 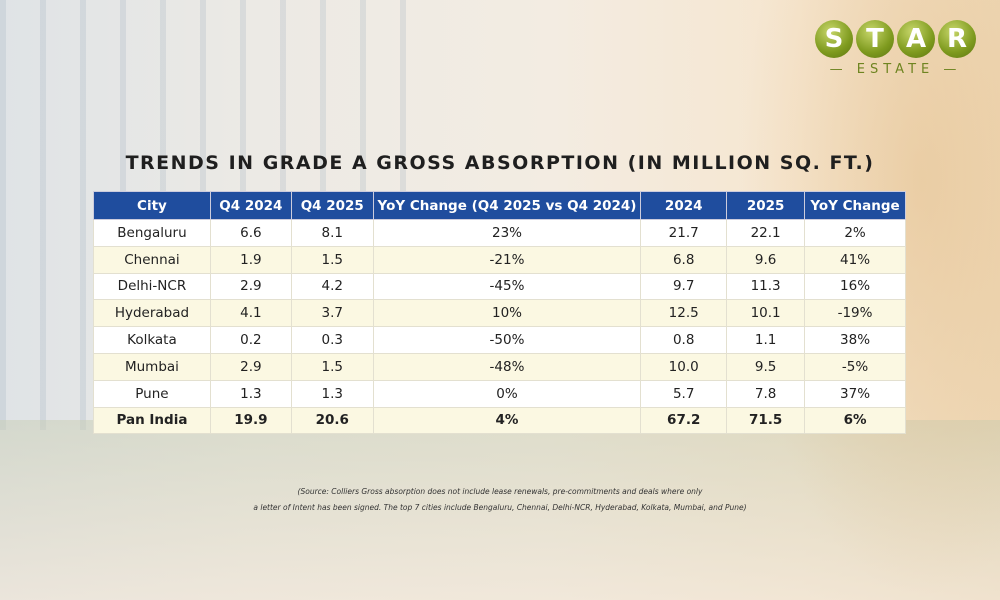 I want to click on value-cell: 38%, so click(x=855, y=340).